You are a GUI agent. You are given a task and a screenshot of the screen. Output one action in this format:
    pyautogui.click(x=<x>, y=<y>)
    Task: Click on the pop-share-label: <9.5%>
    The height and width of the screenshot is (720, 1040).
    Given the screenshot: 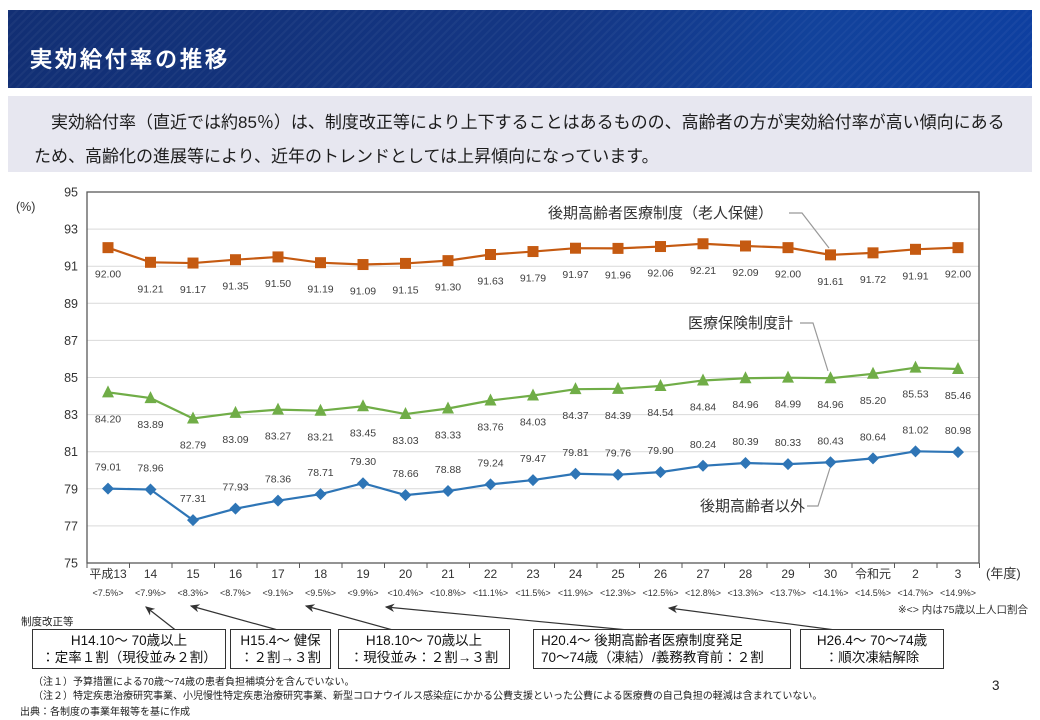 What is the action you would take?
    pyautogui.click(x=320, y=593)
    